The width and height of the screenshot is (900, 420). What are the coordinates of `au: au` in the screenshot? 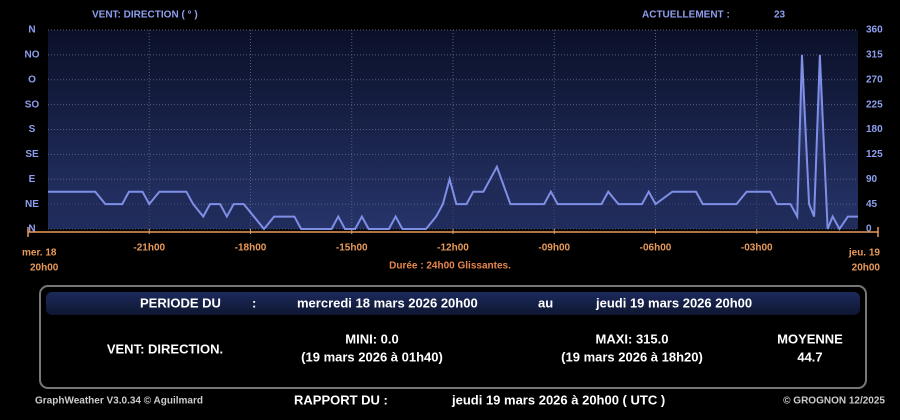 It's located at (545, 302).